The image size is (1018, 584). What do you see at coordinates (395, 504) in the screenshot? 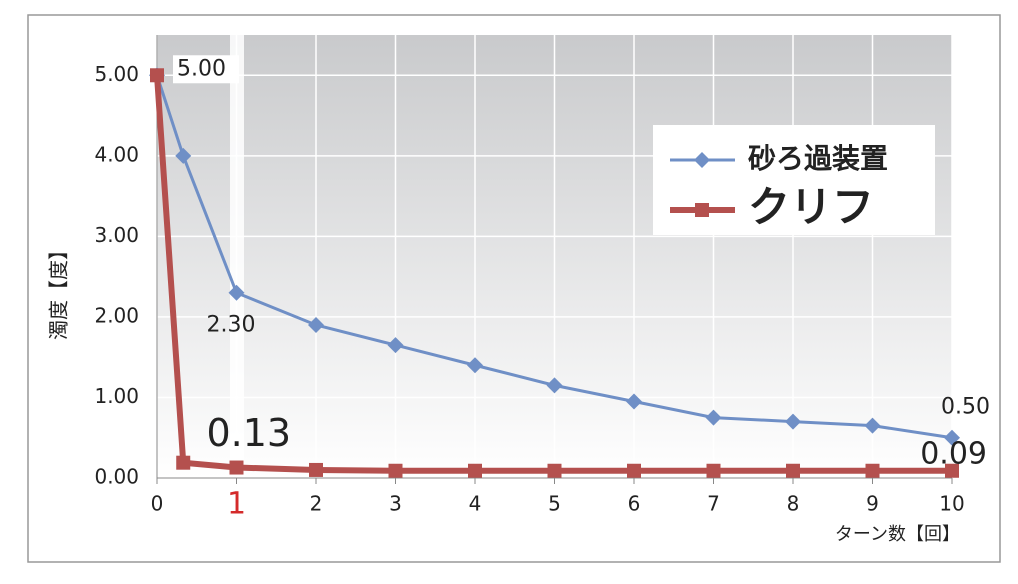
I see `x-tick-label: 3` at bounding box center [395, 504].